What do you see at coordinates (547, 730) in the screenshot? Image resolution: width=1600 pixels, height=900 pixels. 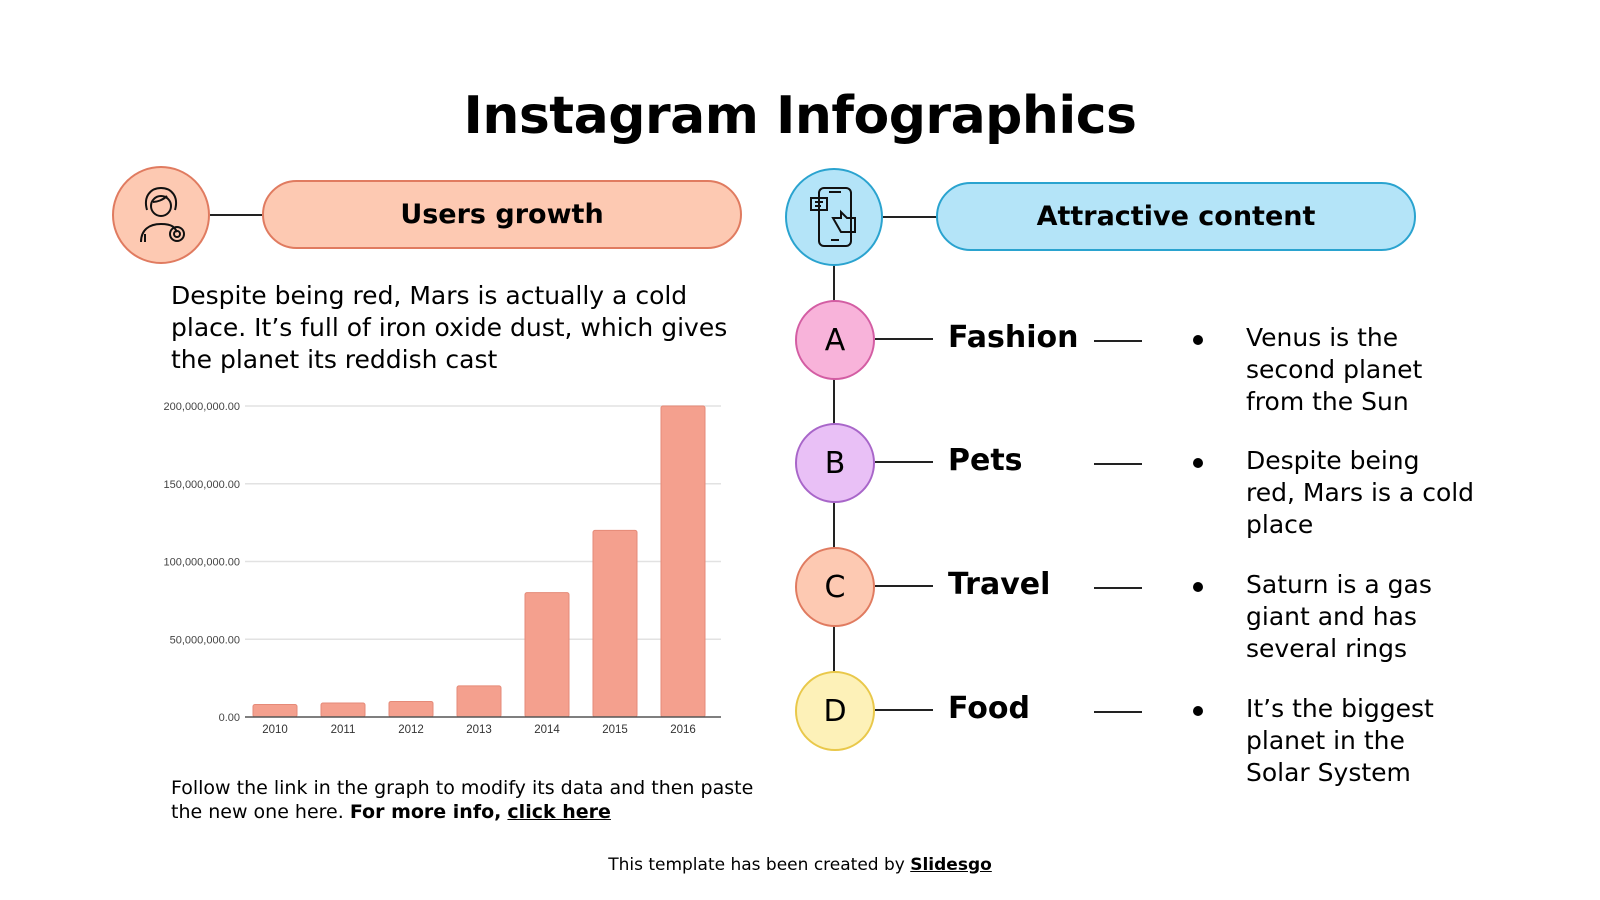 I see `x-tick-label: 2014` at bounding box center [547, 730].